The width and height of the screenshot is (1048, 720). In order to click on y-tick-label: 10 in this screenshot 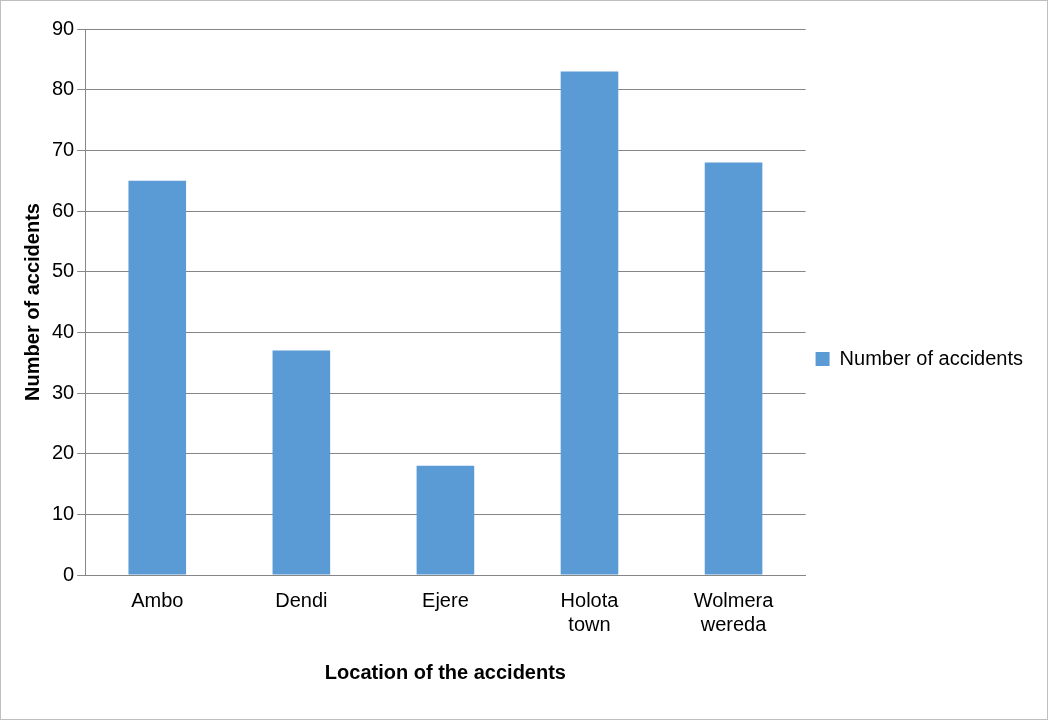, I will do `click(63, 512)`.